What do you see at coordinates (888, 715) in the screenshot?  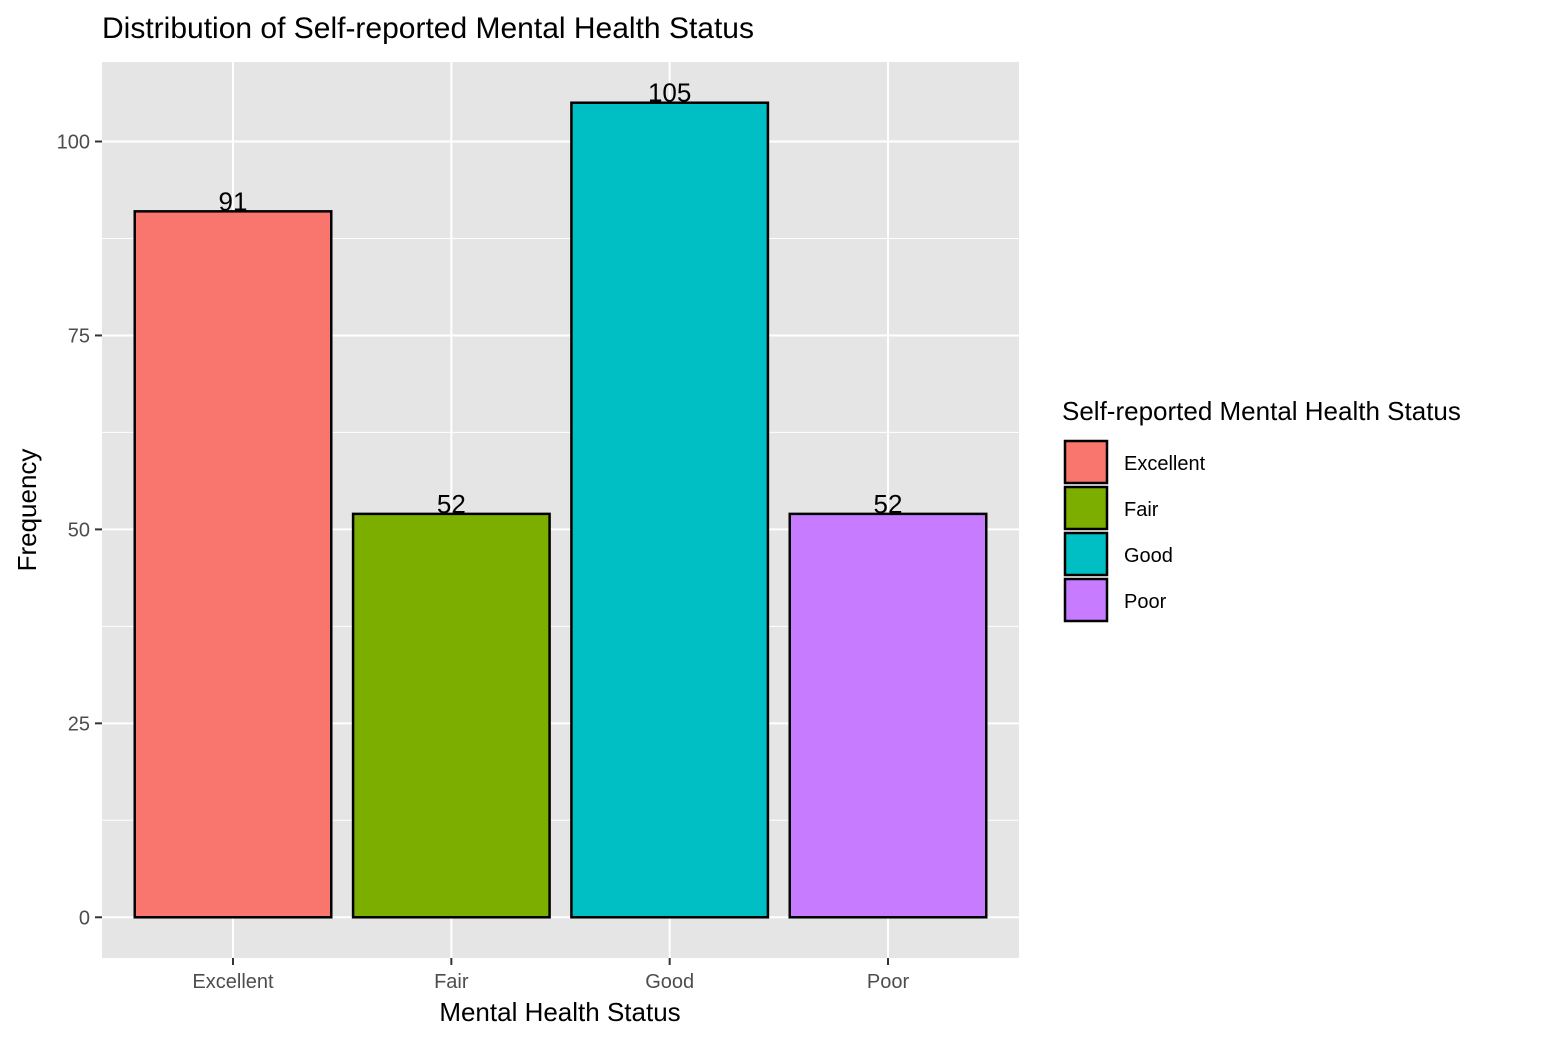 I see `bar-poor` at bounding box center [888, 715].